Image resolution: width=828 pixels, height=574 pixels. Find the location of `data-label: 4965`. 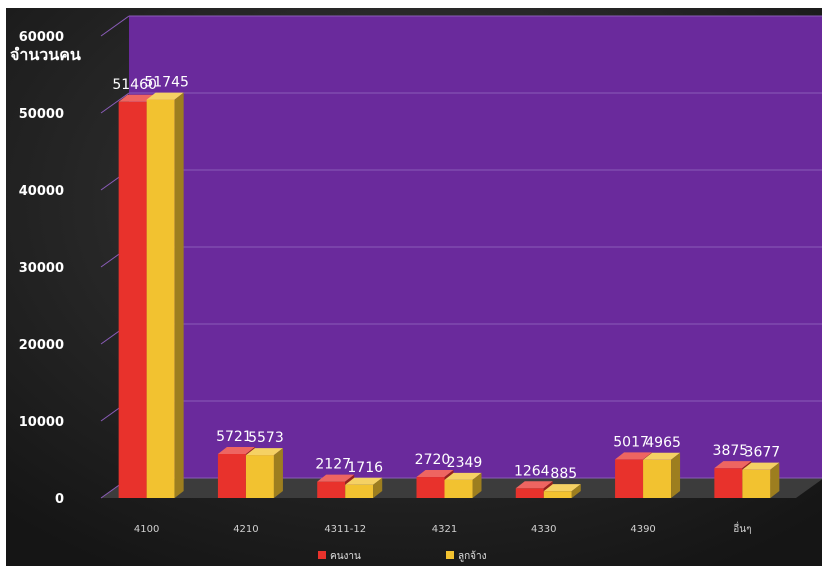

data-label: 4965 is located at coordinates (663, 443).